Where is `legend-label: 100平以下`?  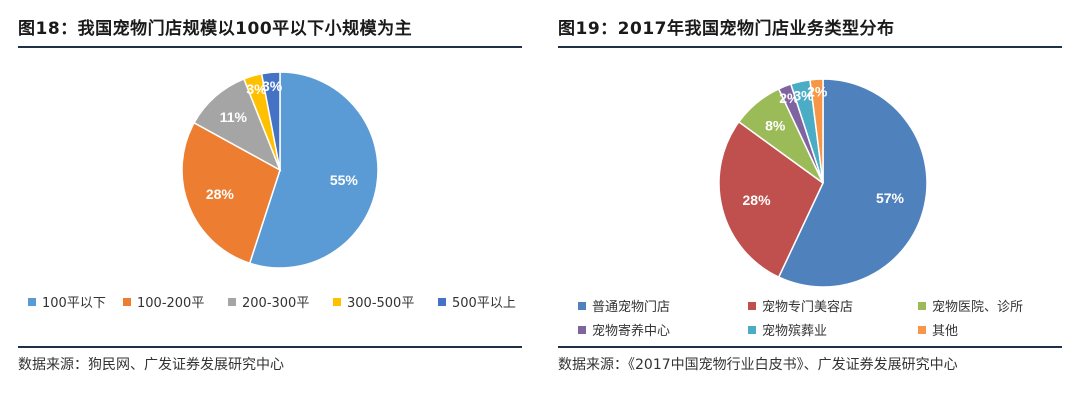
legend-label: 100平以下 is located at coordinates (74, 303).